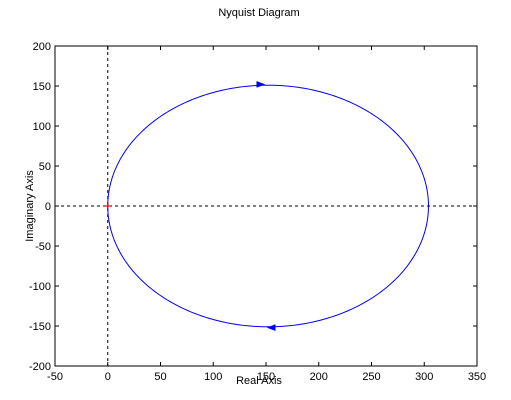 The image size is (511, 400). What do you see at coordinates (424, 377) in the screenshot?
I see `x-tick-label-7: 300` at bounding box center [424, 377].